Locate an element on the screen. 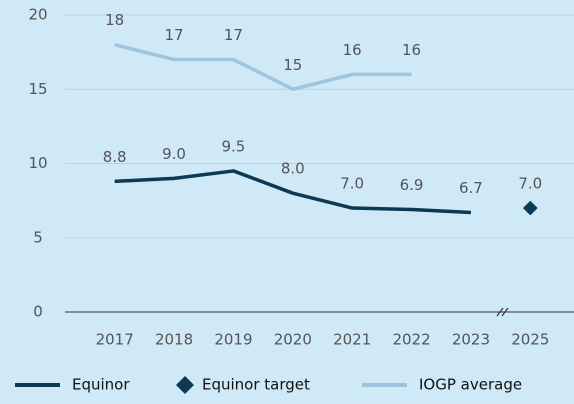  legend-marker is located at coordinates (185, 385).